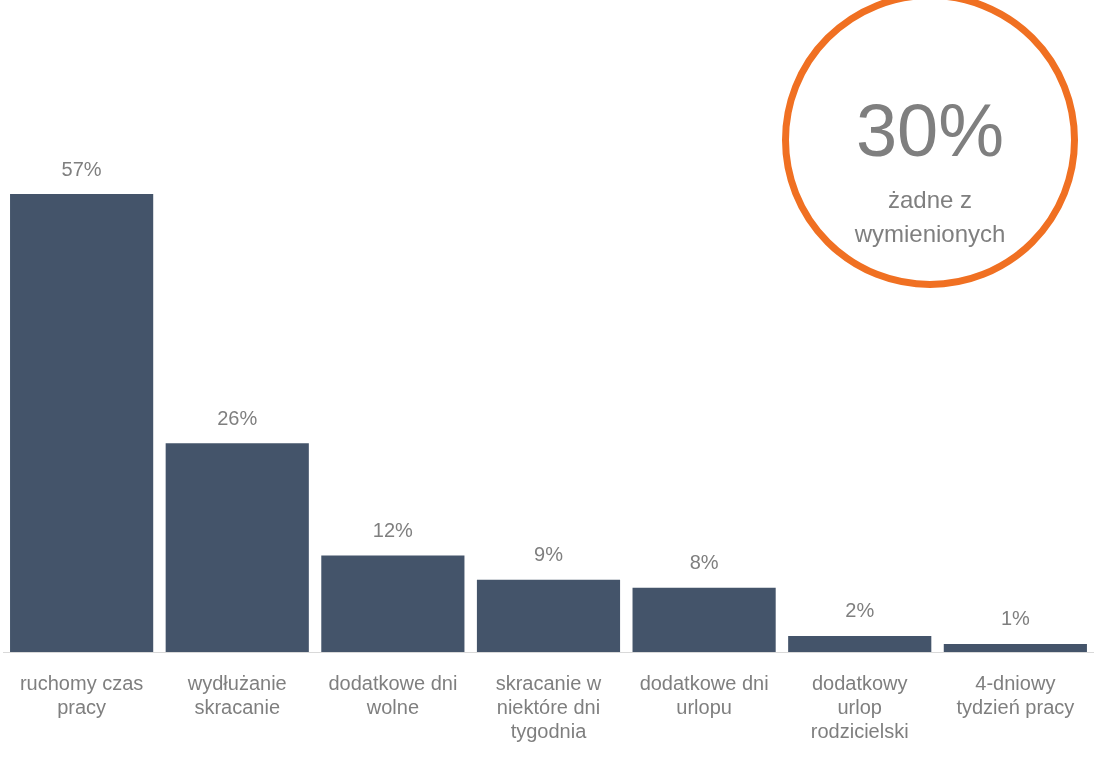 This screenshot has width=1094, height=764. I want to click on x-tick-label: dodatkowe dni wolne, so click(393, 694).